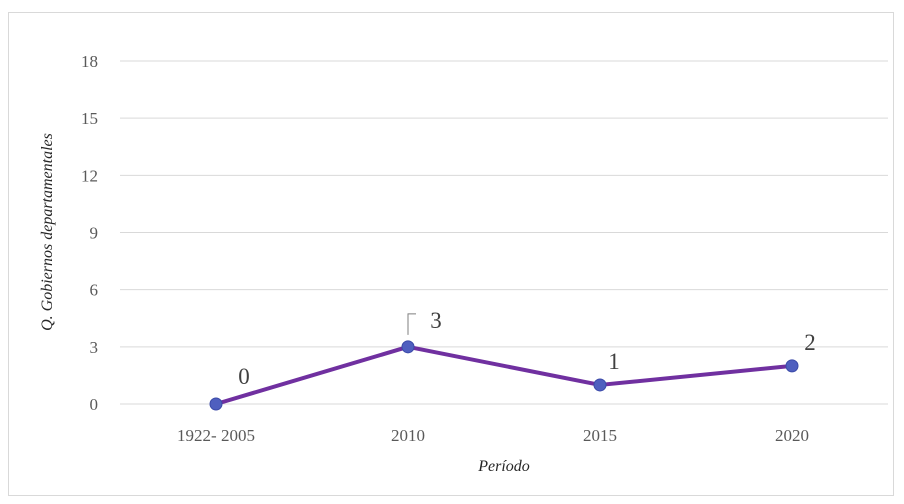 This screenshot has width=904, height=504. What do you see at coordinates (408, 435) in the screenshot?
I see `x-tick-1: 2010` at bounding box center [408, 435].